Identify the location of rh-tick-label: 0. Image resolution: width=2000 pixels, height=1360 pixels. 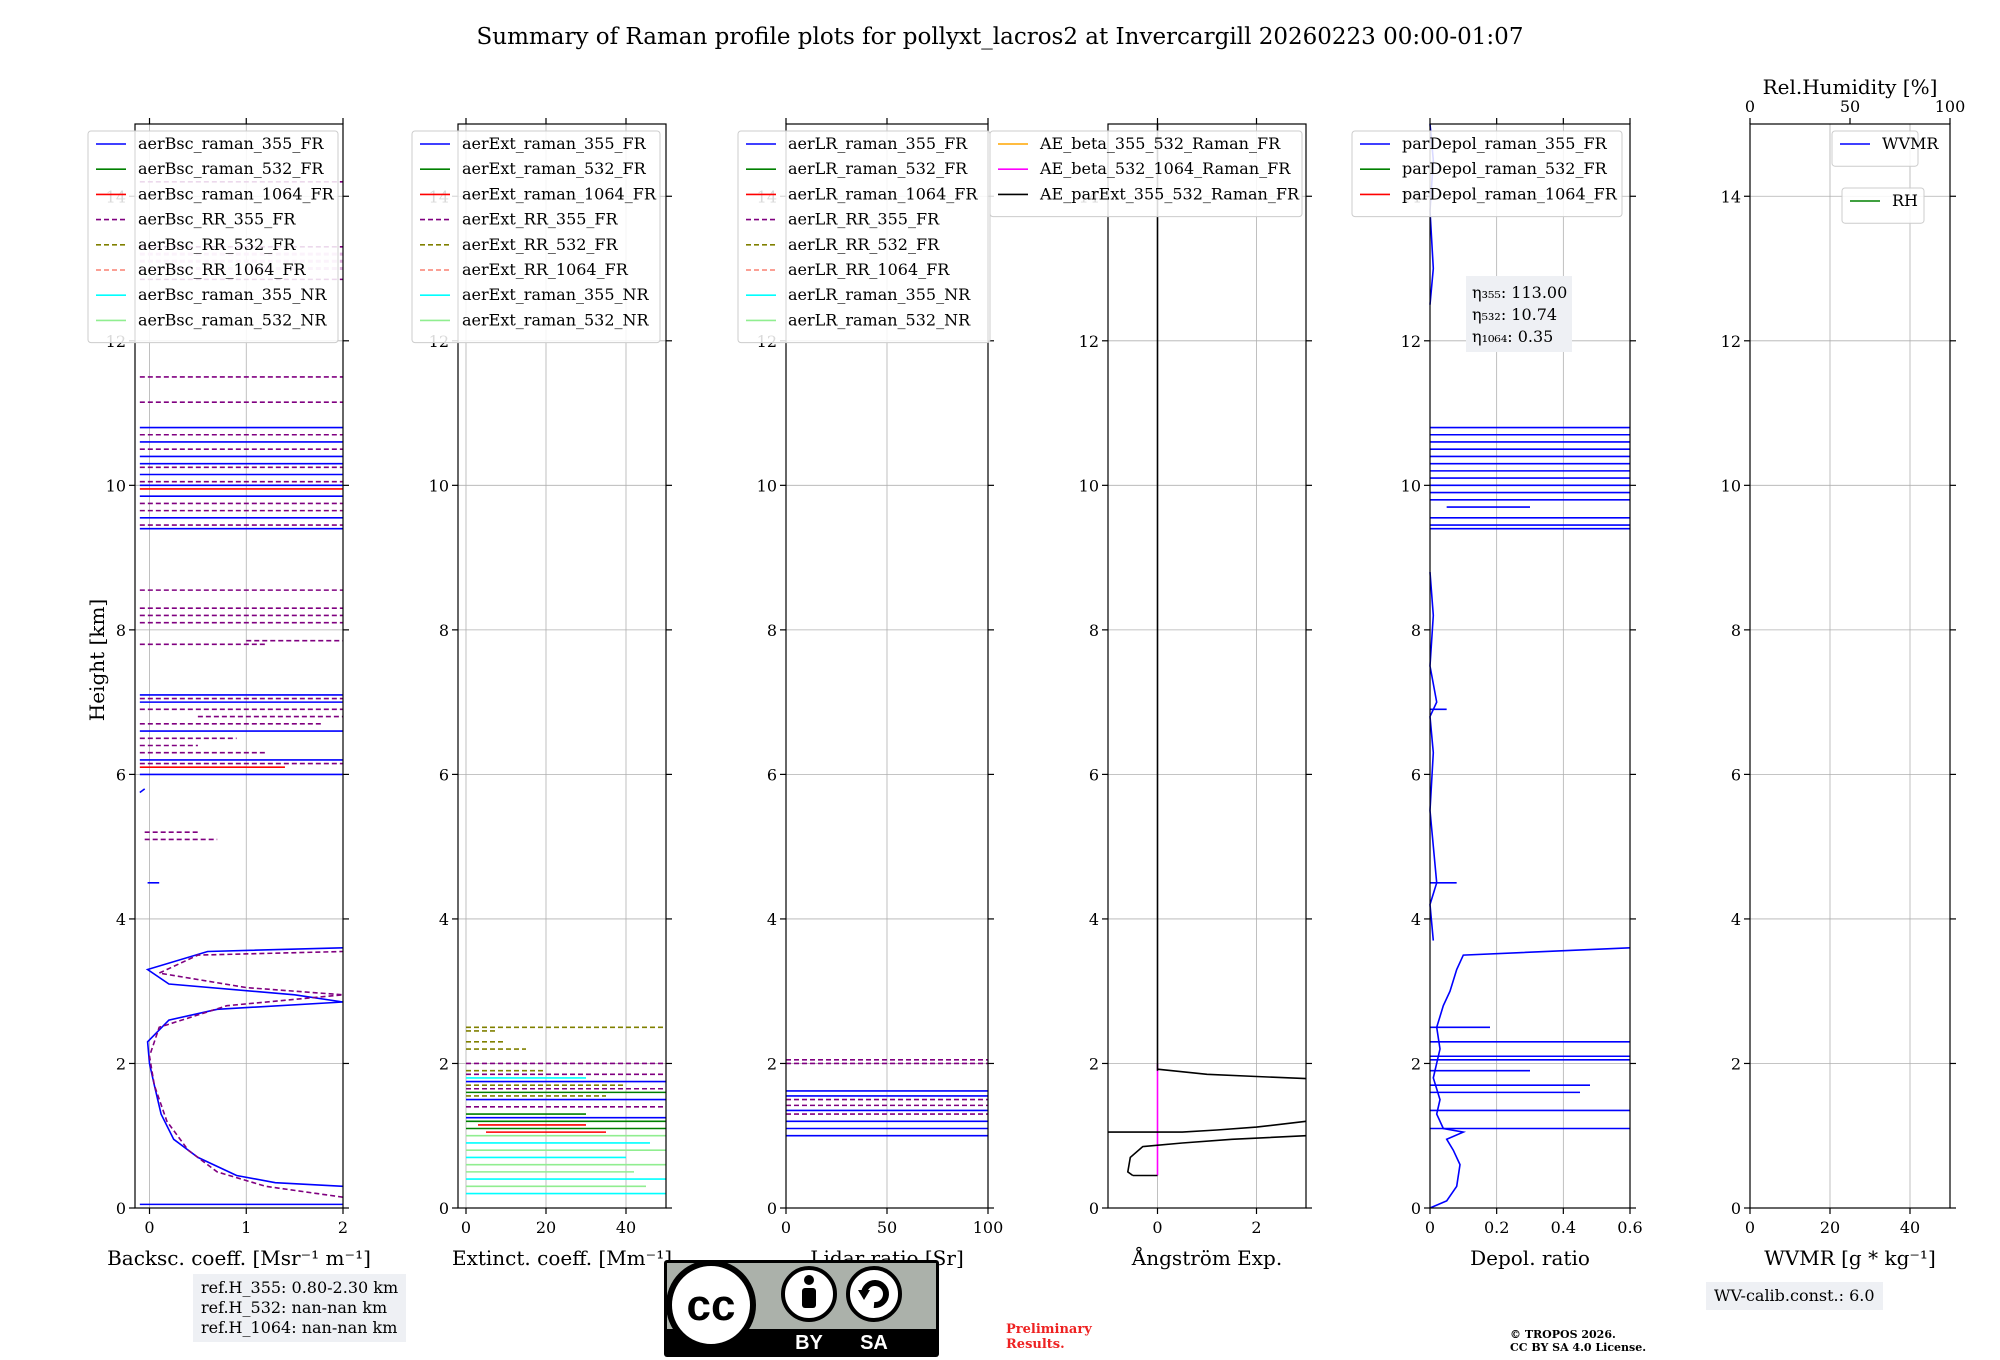
(1750, 106).